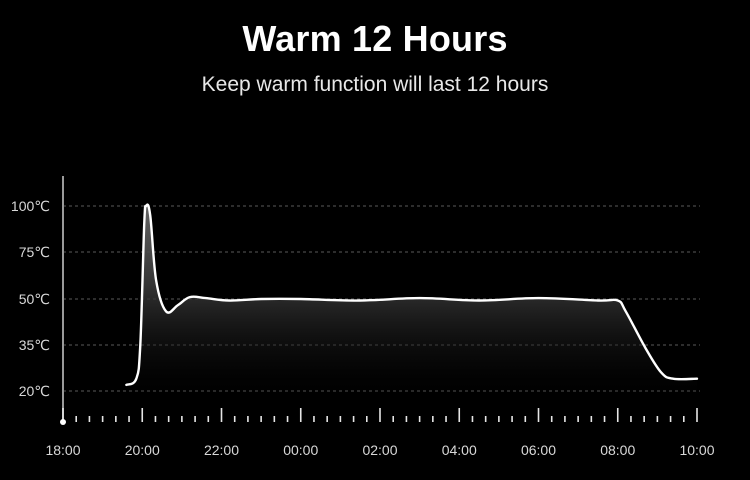 Image resolution: width=750 pixels, height=480 pixels. I want to click on y-axis: 20℃ 35℃ 50℃ 75℃ 100℃, so click(37, 298).